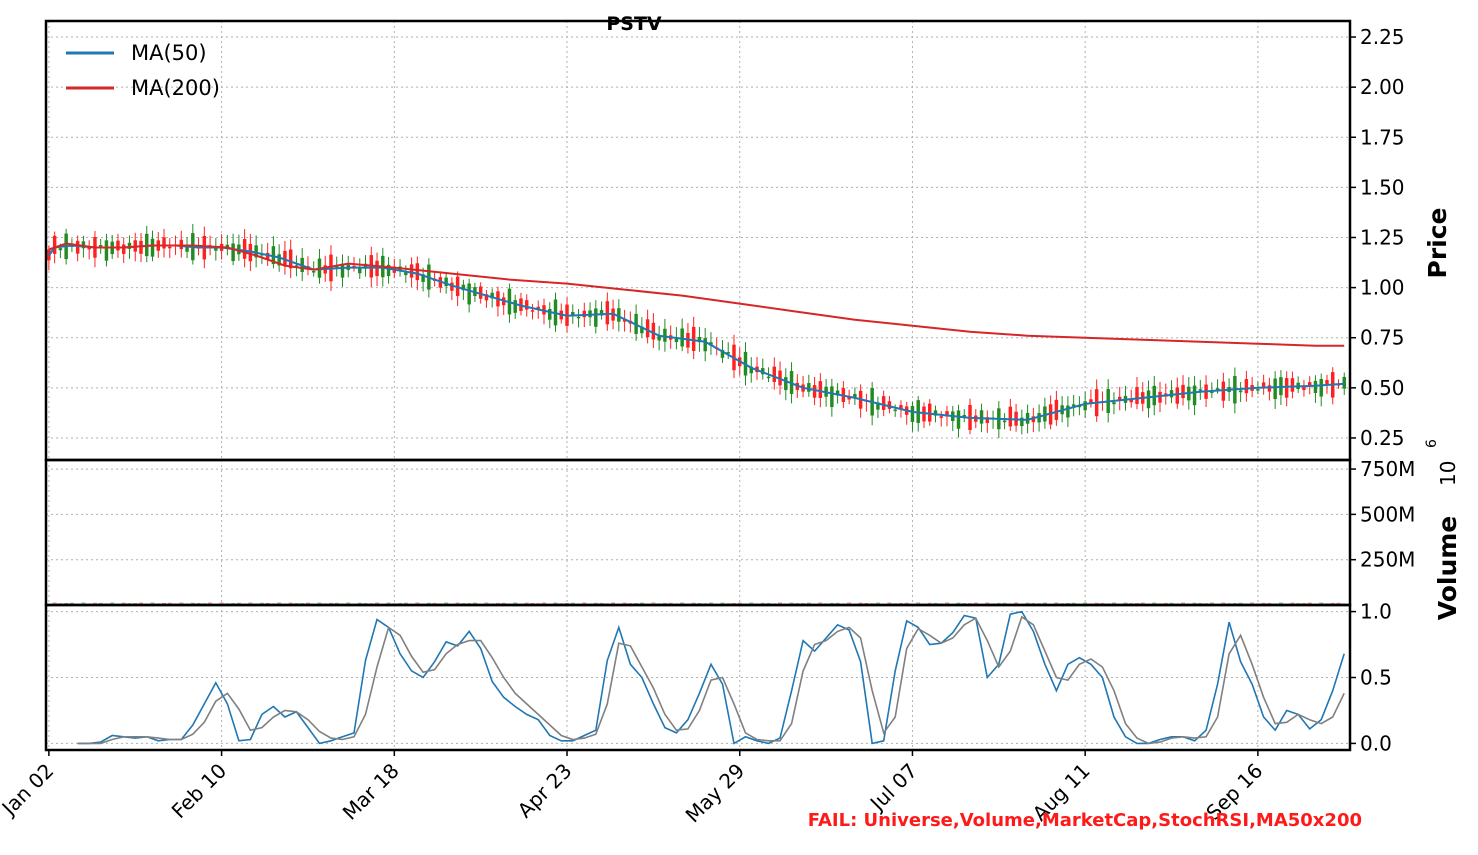 The height and width of the screenshot is (855, 1478). I want to click on volume-axis-tick-label: 750M, so click(1387, 469).